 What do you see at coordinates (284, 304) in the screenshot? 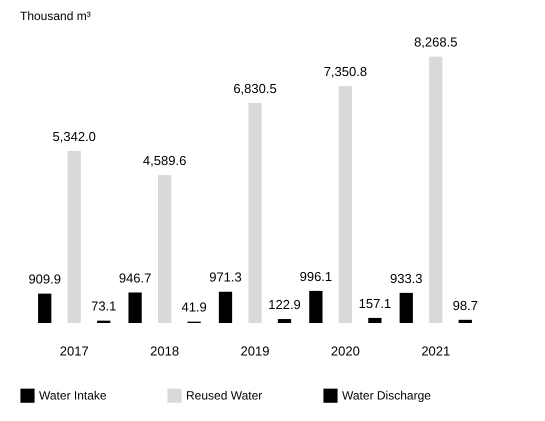
I see `data-label: 122.9` at bounding box center [284, 304].